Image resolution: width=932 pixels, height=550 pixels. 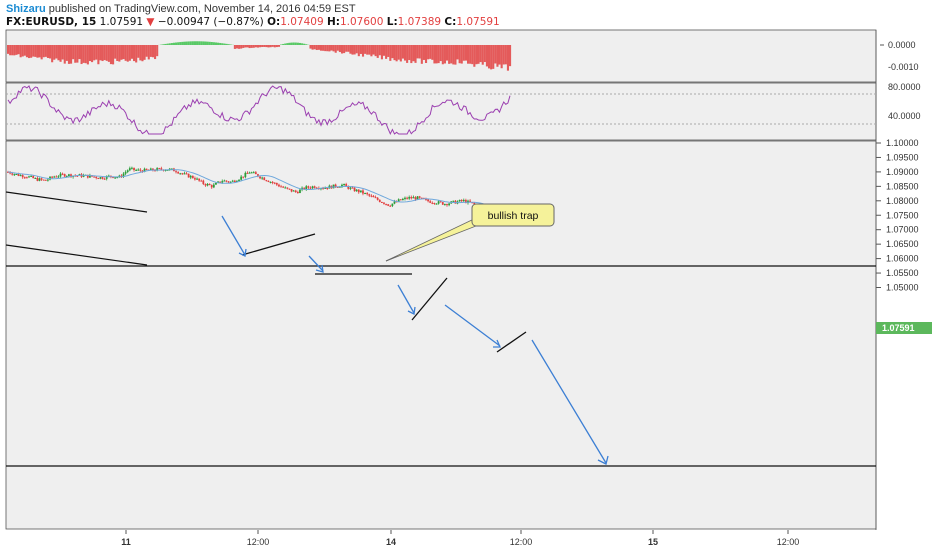 I want to click on current-price-tag, so click(x=904, y=328).